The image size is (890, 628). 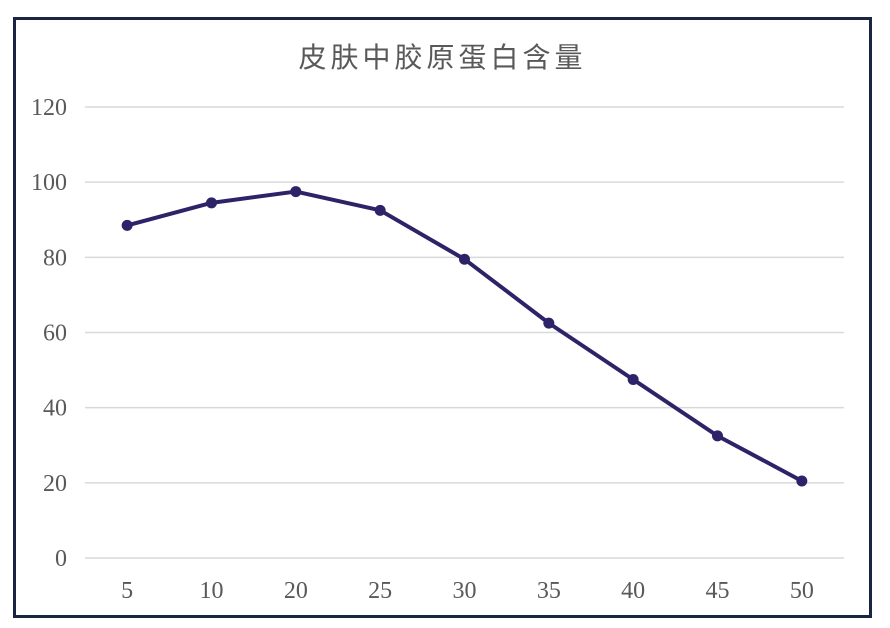 I want to click on x-axis-tick-label: 45, so click(x=718, y=591).